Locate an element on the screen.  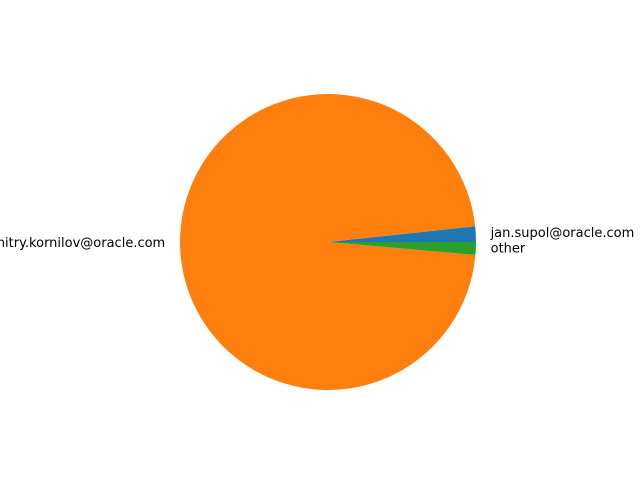
pie-slice-label: other is located at coordinates (508, 249).